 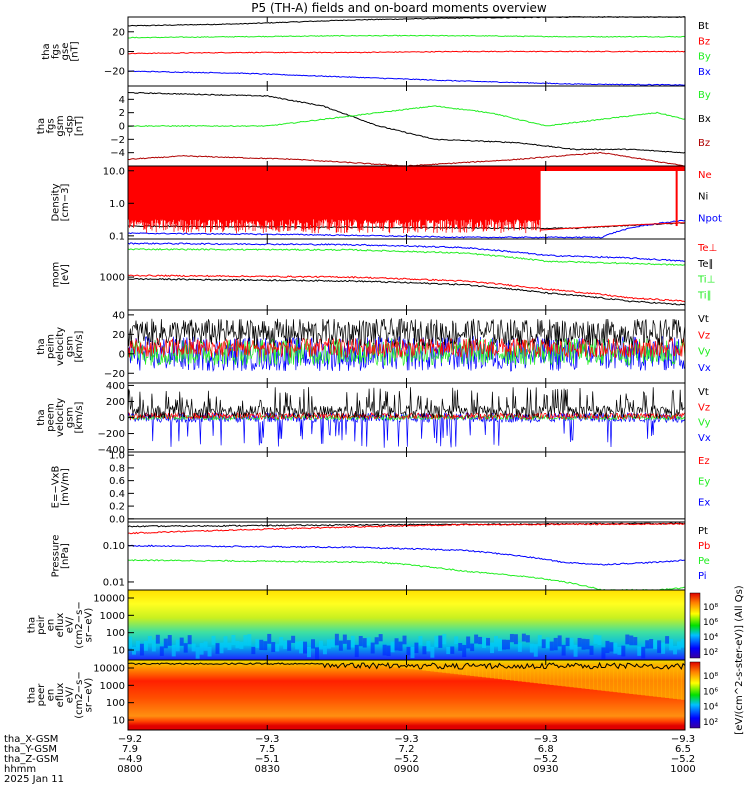 I want to click on x-axis-value-hhmm: 0800, so click(x=129, y=769).